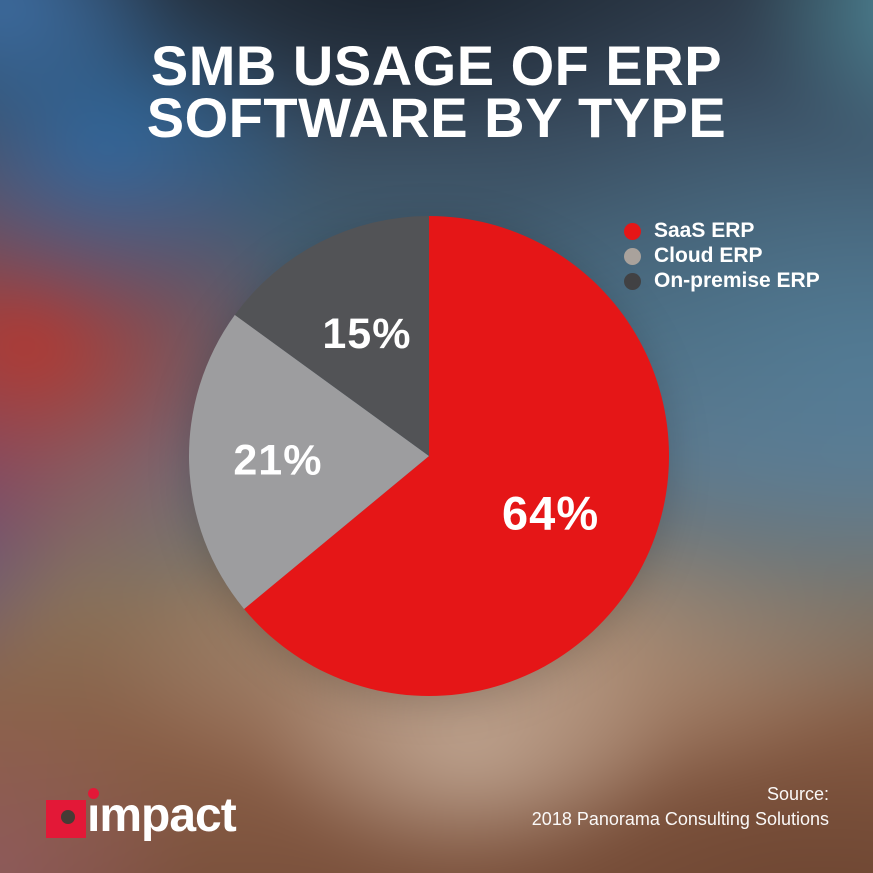 Image resolution: width=873 pixels, height=873 pixels. What do you see at coordinates (366, 334) in the screenshot?
I see `pie-label-on-premise-erp: 15%` at bounding box center [366, 334].